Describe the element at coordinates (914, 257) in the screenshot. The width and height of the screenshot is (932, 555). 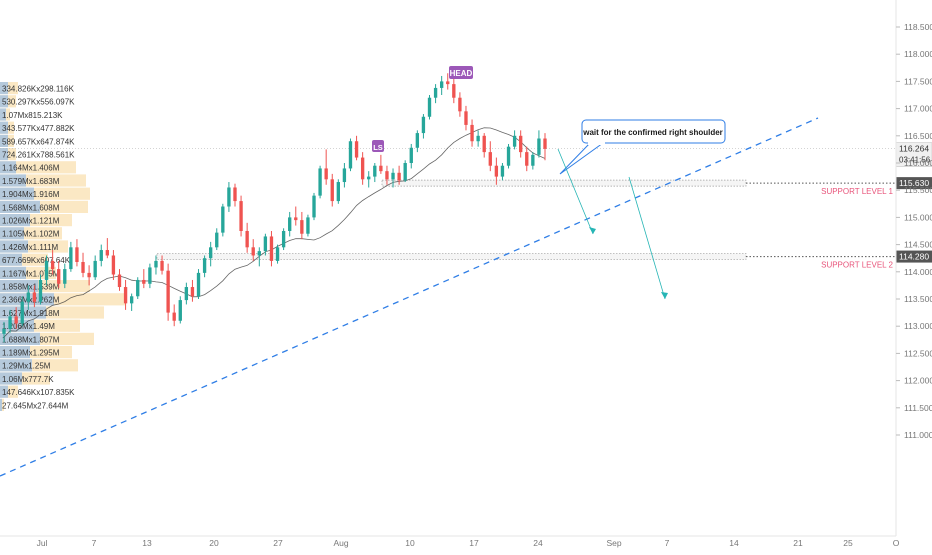
I see `price-tag-text-support-2: 114.280` at that location.